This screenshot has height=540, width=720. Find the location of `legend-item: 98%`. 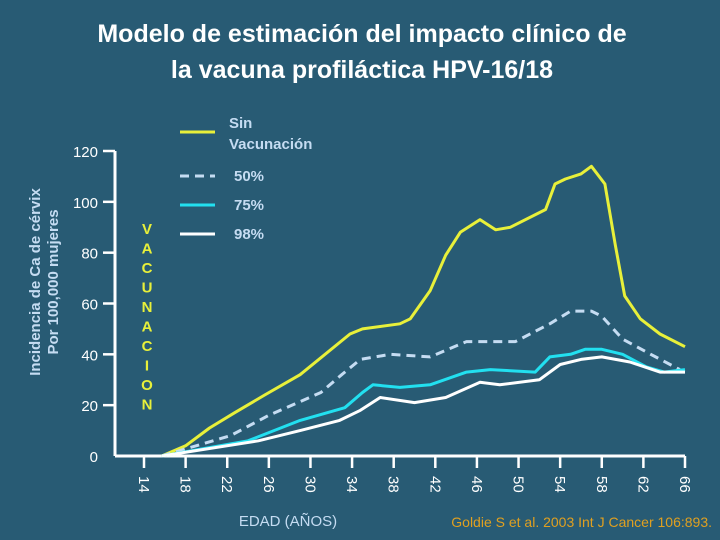

legend-item: 98% is located at coordinates (222, 234).